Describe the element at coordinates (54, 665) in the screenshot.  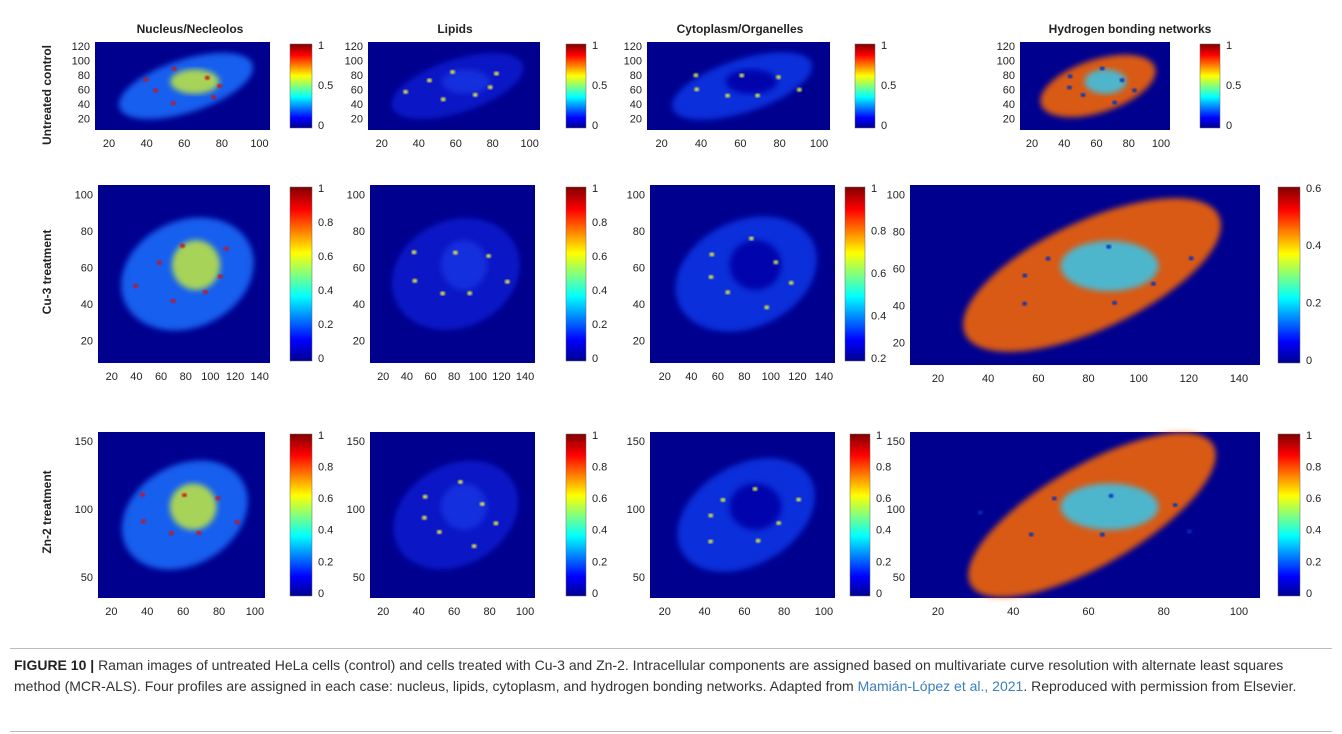
I see `caption-label: FIGURE 10 |` at that location.